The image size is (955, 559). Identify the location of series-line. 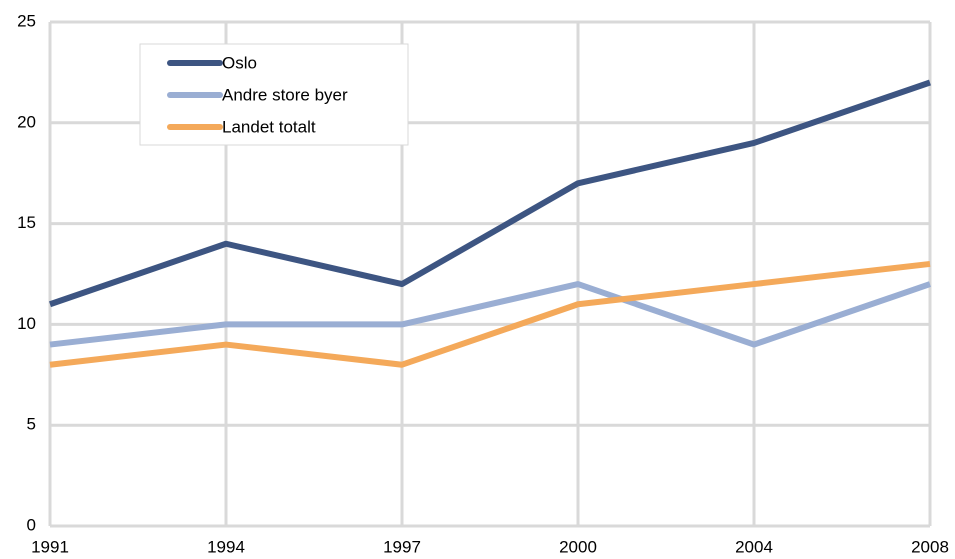
(490, 314).